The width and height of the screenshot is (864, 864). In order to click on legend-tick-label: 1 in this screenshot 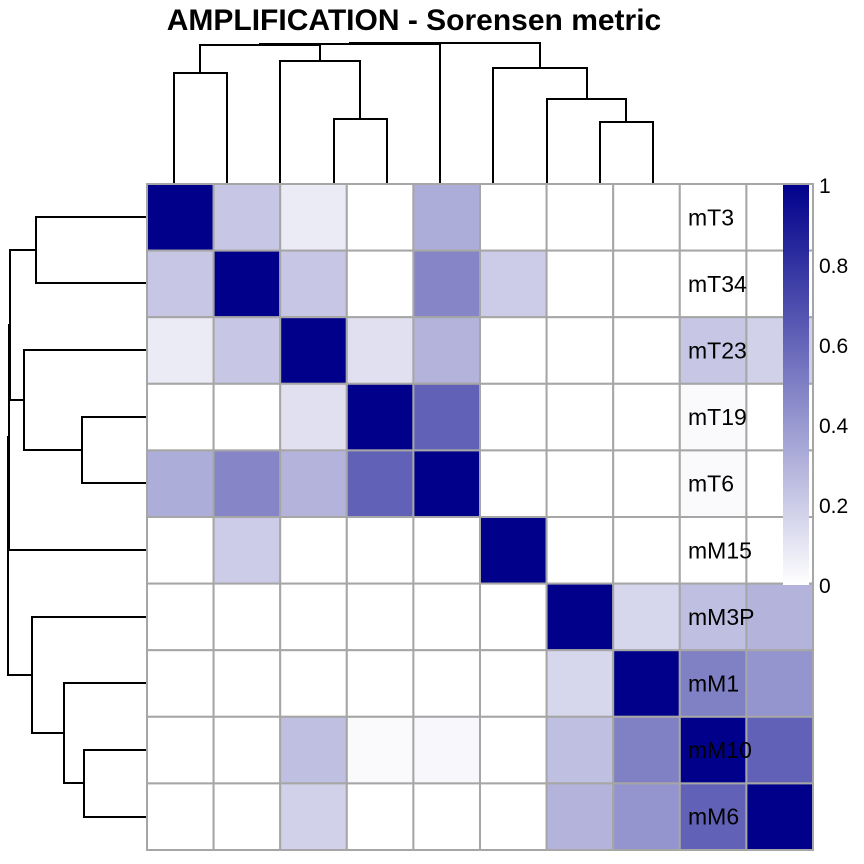, I will do `click(825, 186)`.